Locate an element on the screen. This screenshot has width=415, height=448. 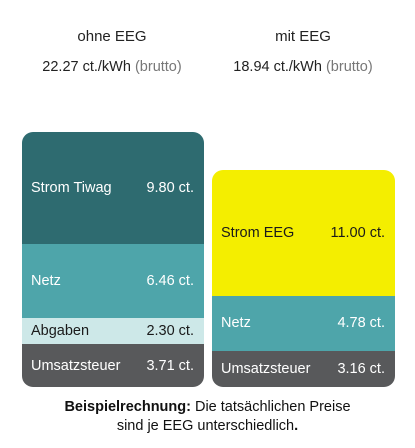
column-title: ohne EEG is located at coordinates (112, 36).